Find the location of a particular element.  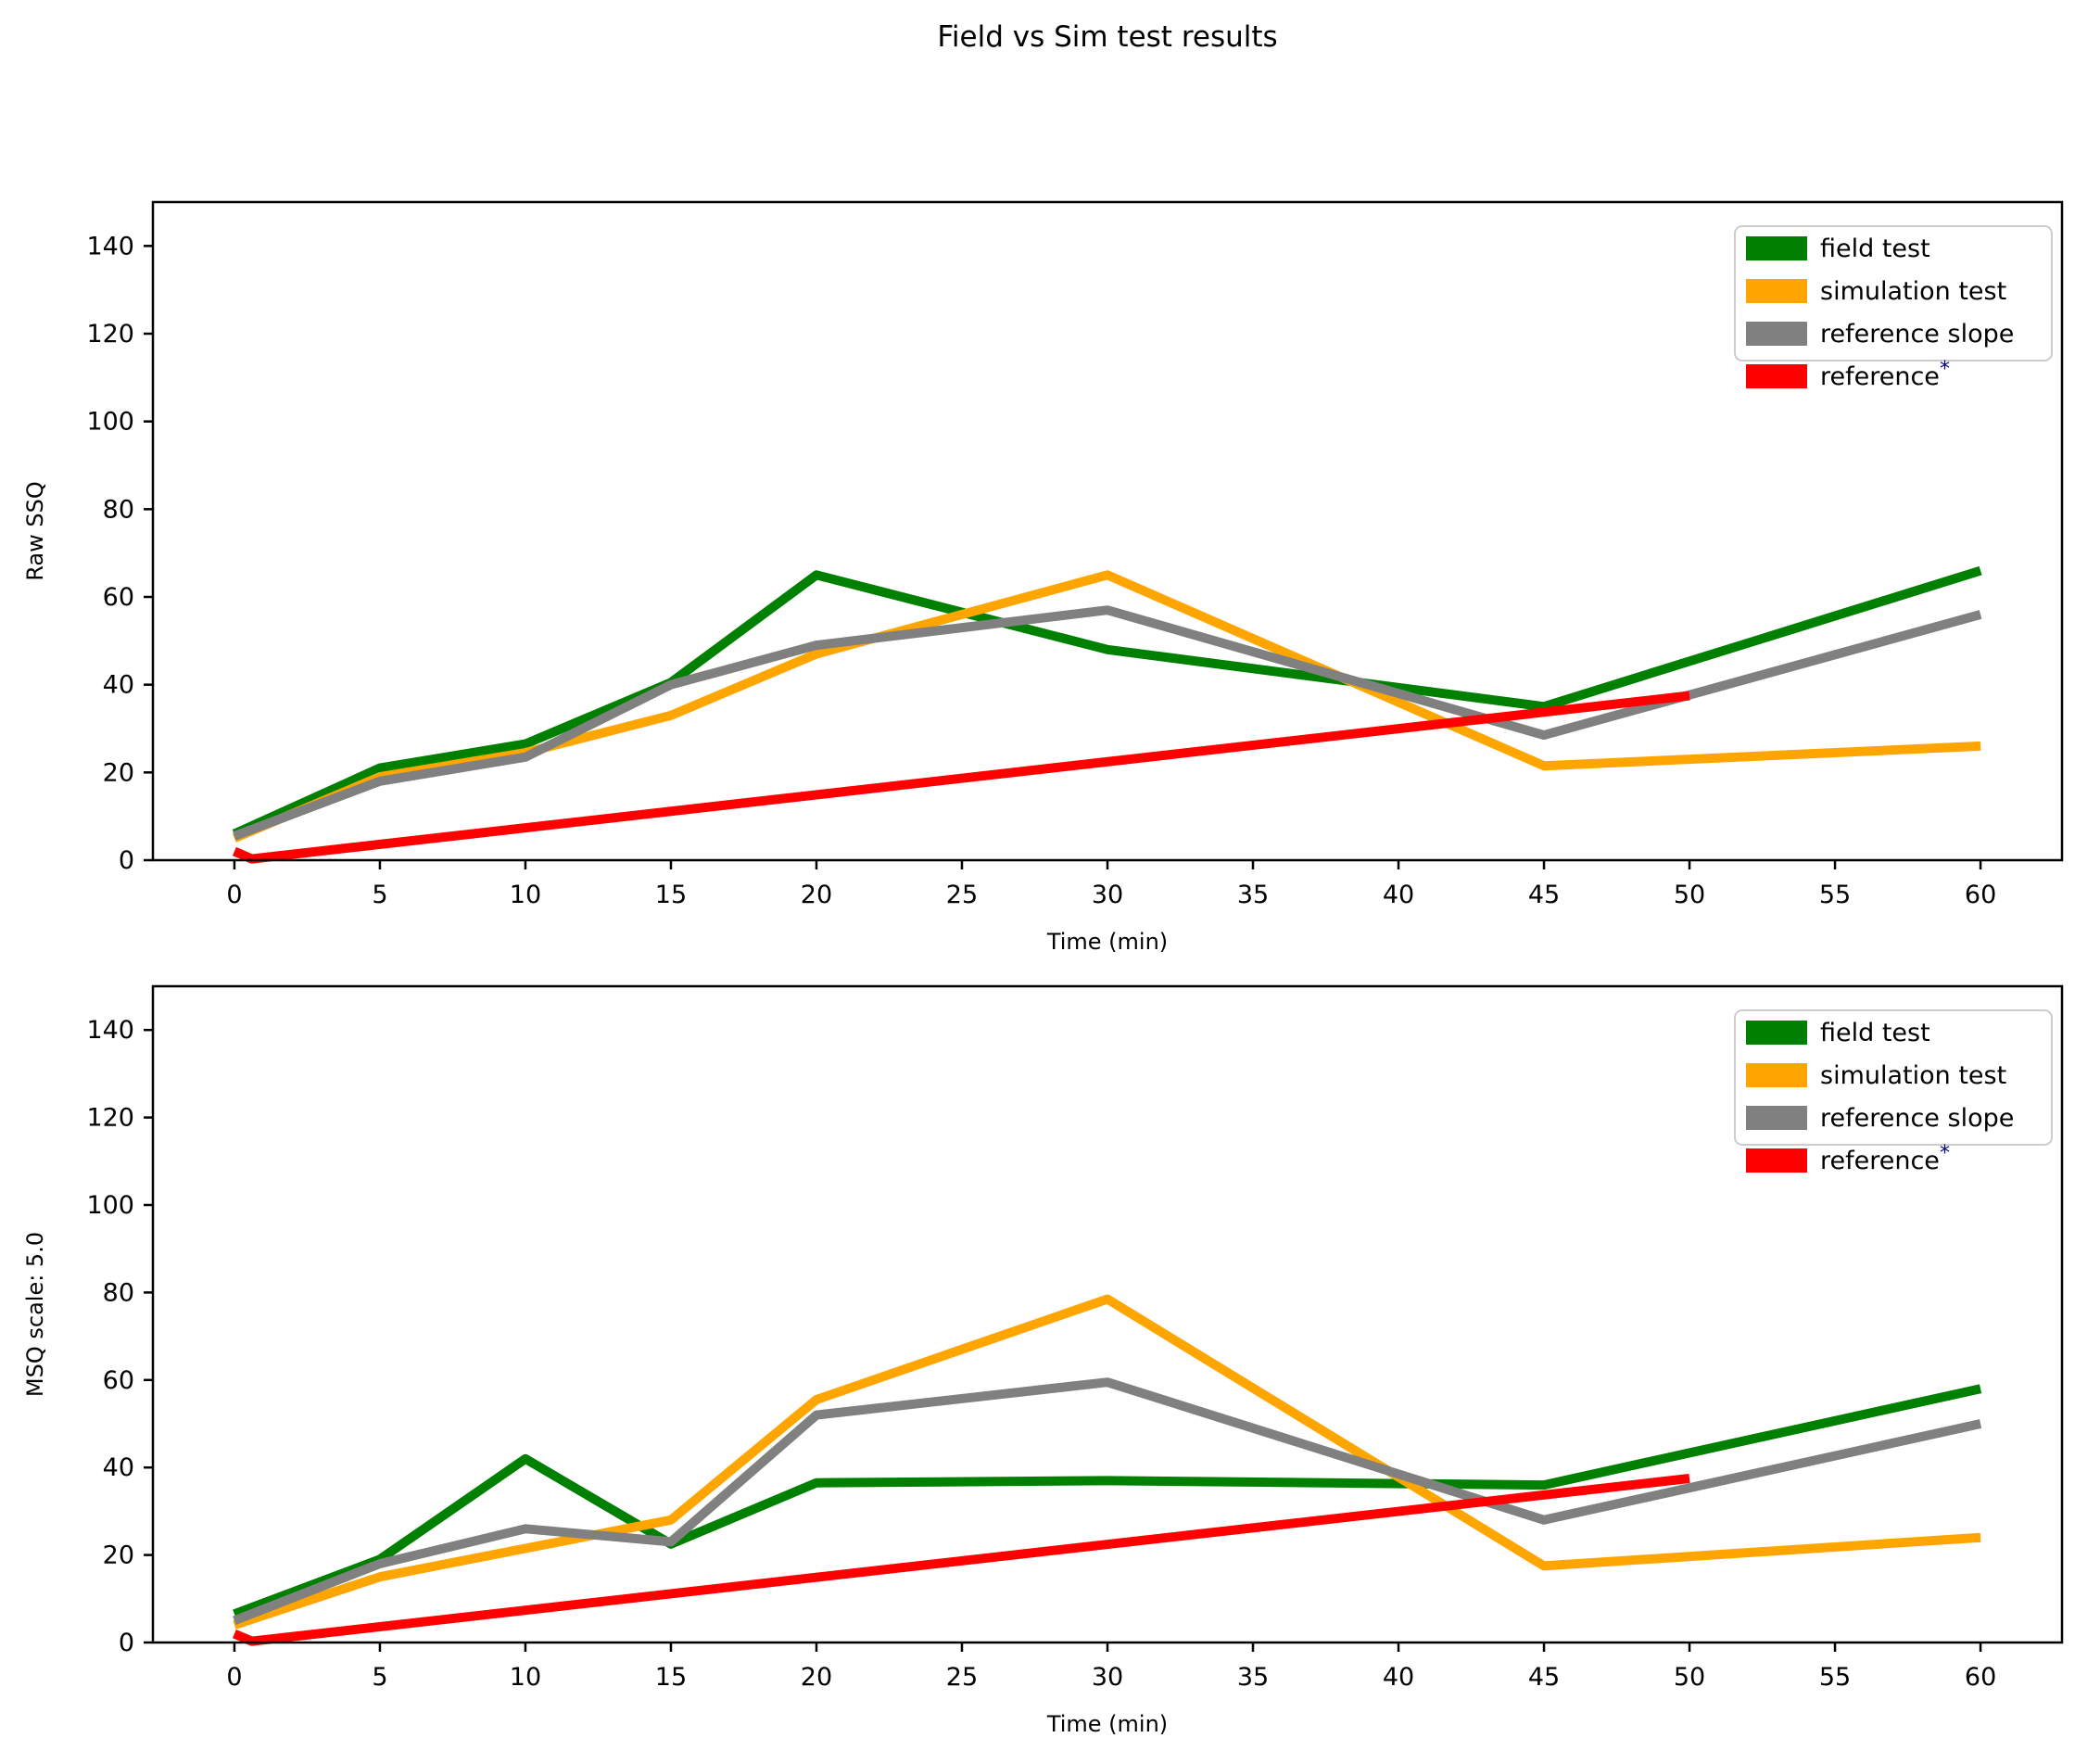

y-axis-label: Raw SSQ is located at coordinates (35, 530).